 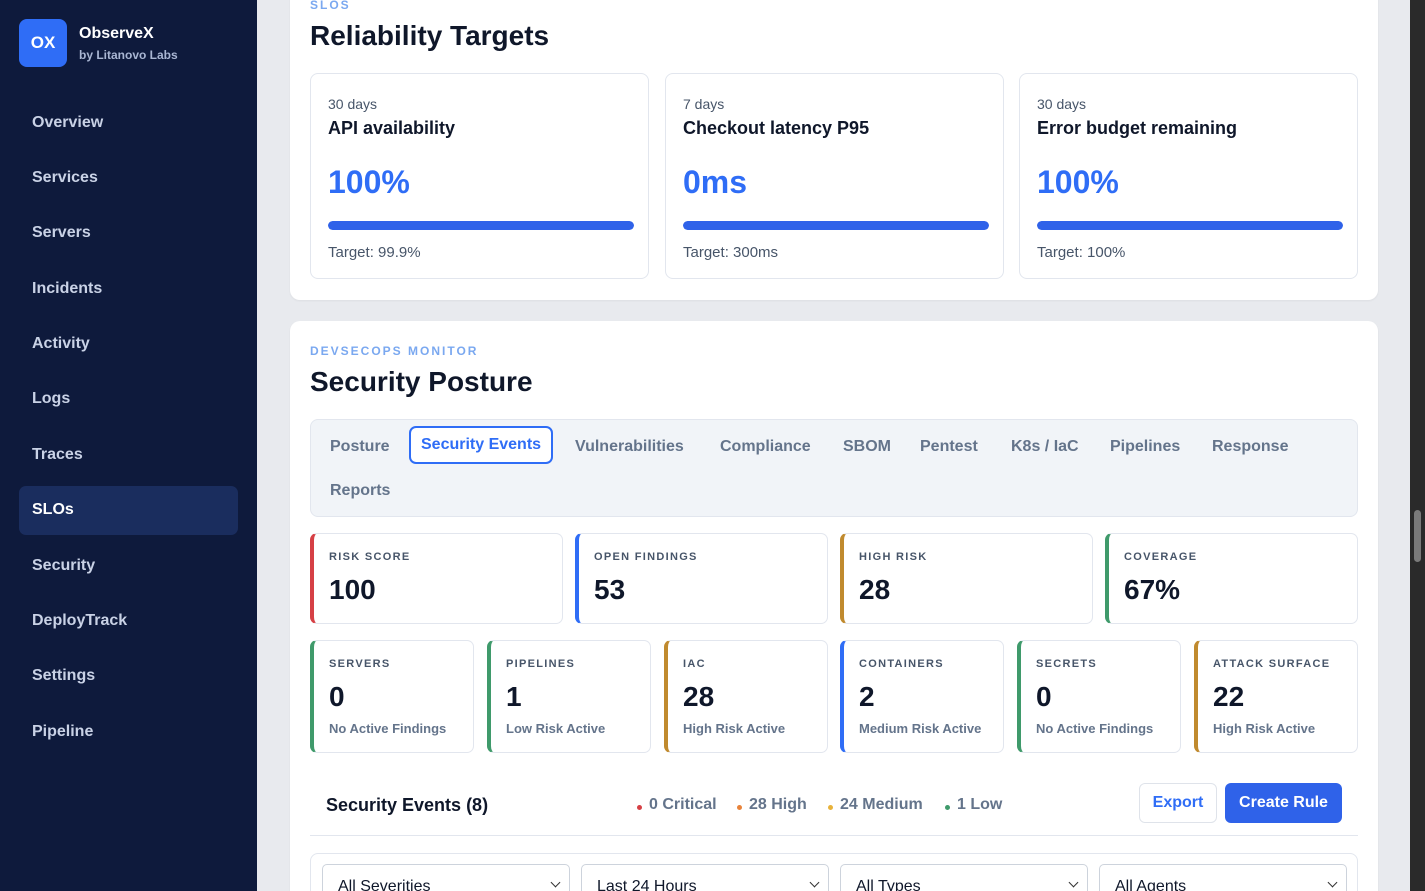 What do you see at coordinates (1231, 578) in the screenshot?
I see `metric-card-coverage: COVERAGE 67%` at bounding box center [1231, 578].